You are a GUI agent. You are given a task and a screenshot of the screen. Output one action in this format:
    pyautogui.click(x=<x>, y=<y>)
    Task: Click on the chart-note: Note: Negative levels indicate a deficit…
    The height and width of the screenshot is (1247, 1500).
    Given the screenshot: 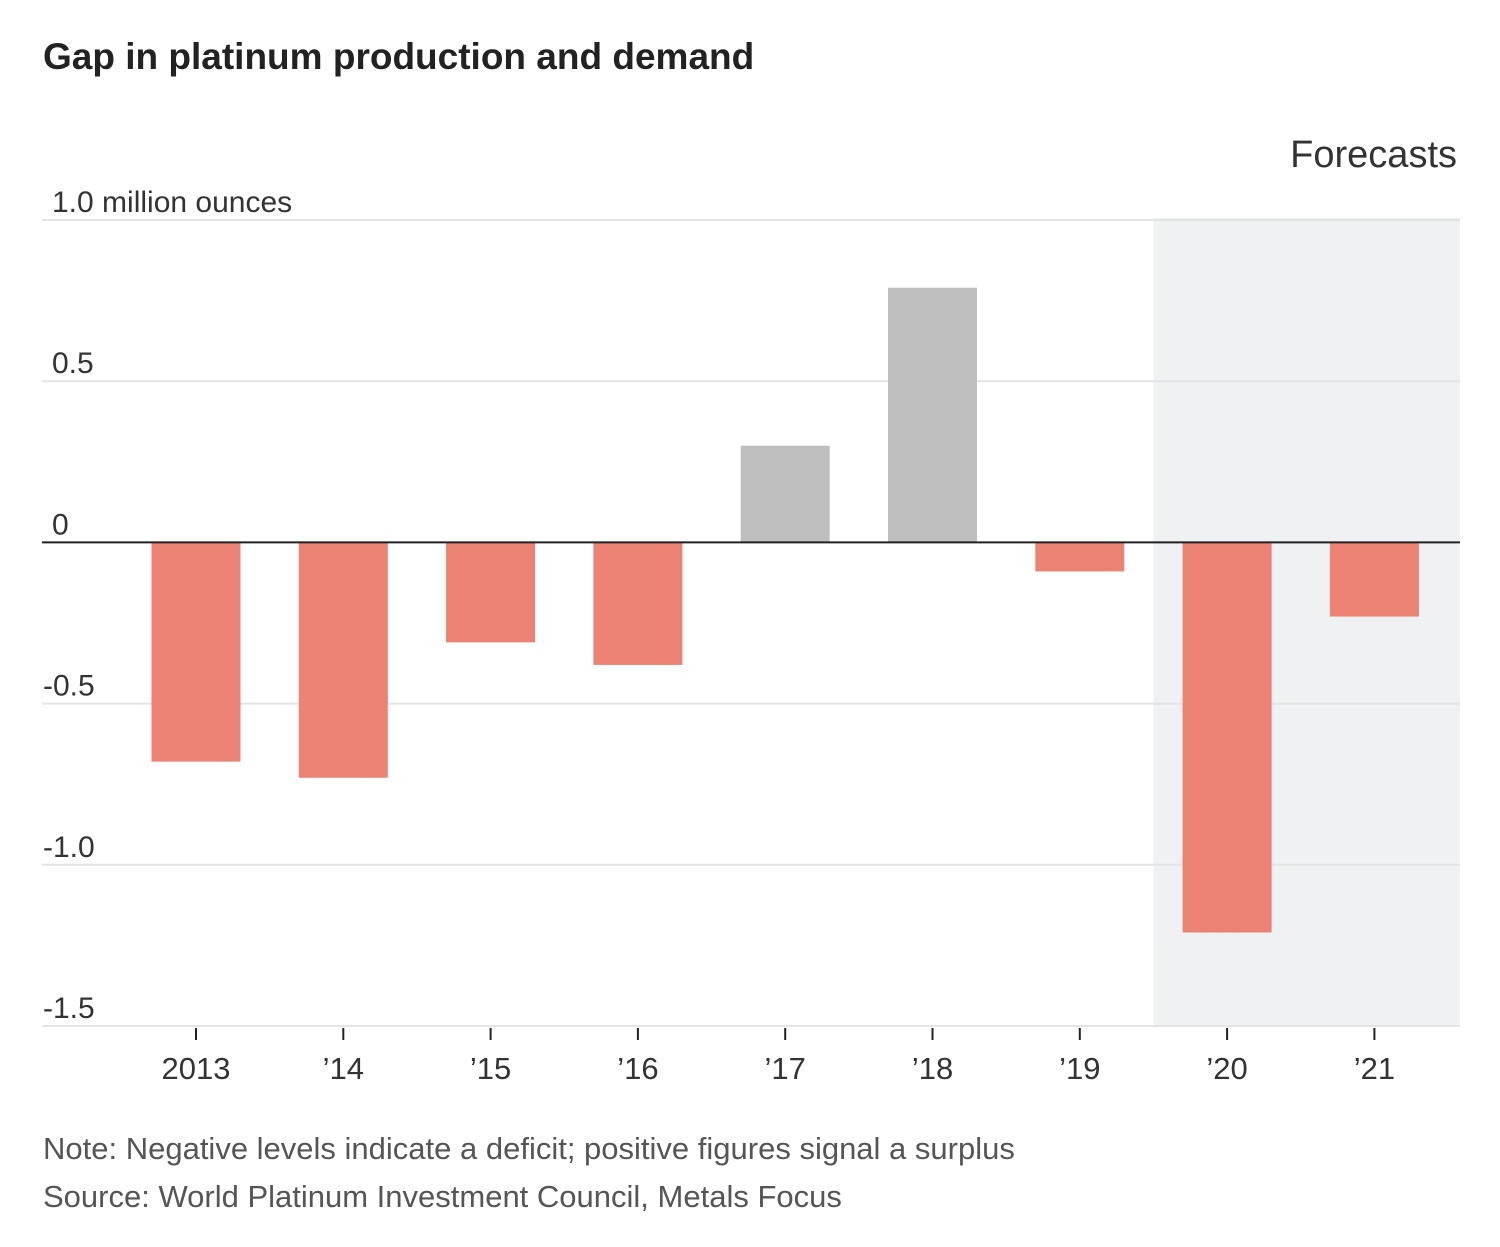 What is the action you would take?
    pyautogui.click(x=529, y=1148)
    